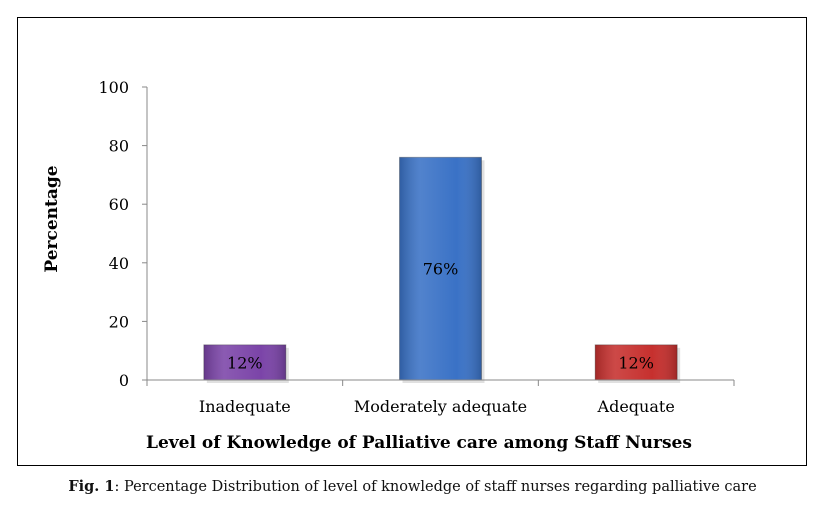 The width and height of the screenshot is (825, 511). I want to click on y-axis-ticks: 0 20 40 60 80 100, so click(122, 234).